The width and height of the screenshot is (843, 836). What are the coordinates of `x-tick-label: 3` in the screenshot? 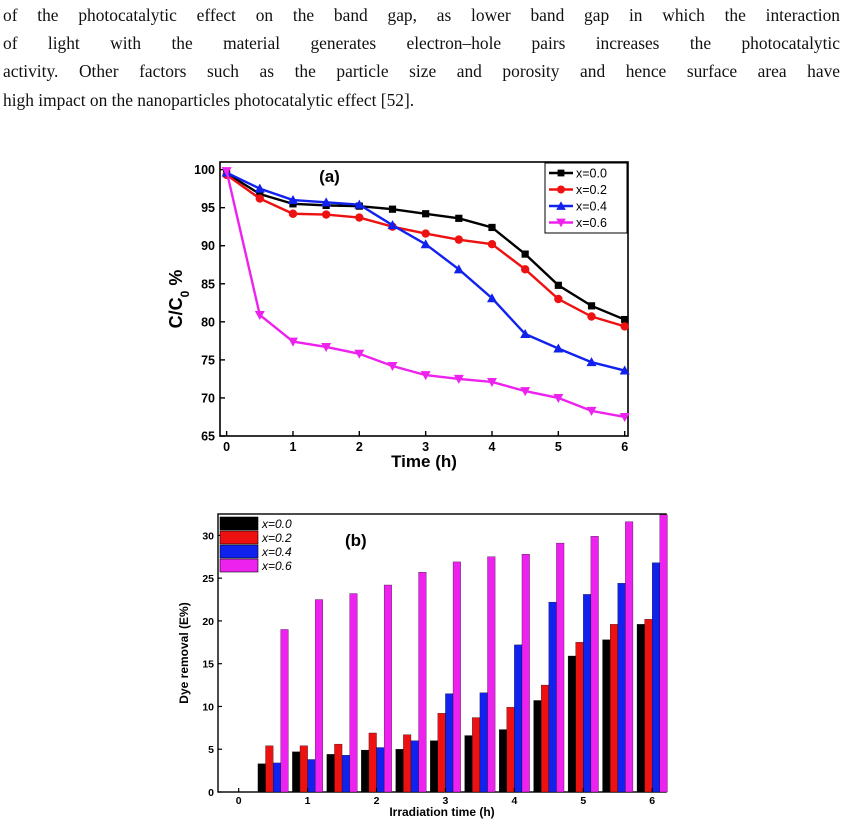 It's located at (425, 447).